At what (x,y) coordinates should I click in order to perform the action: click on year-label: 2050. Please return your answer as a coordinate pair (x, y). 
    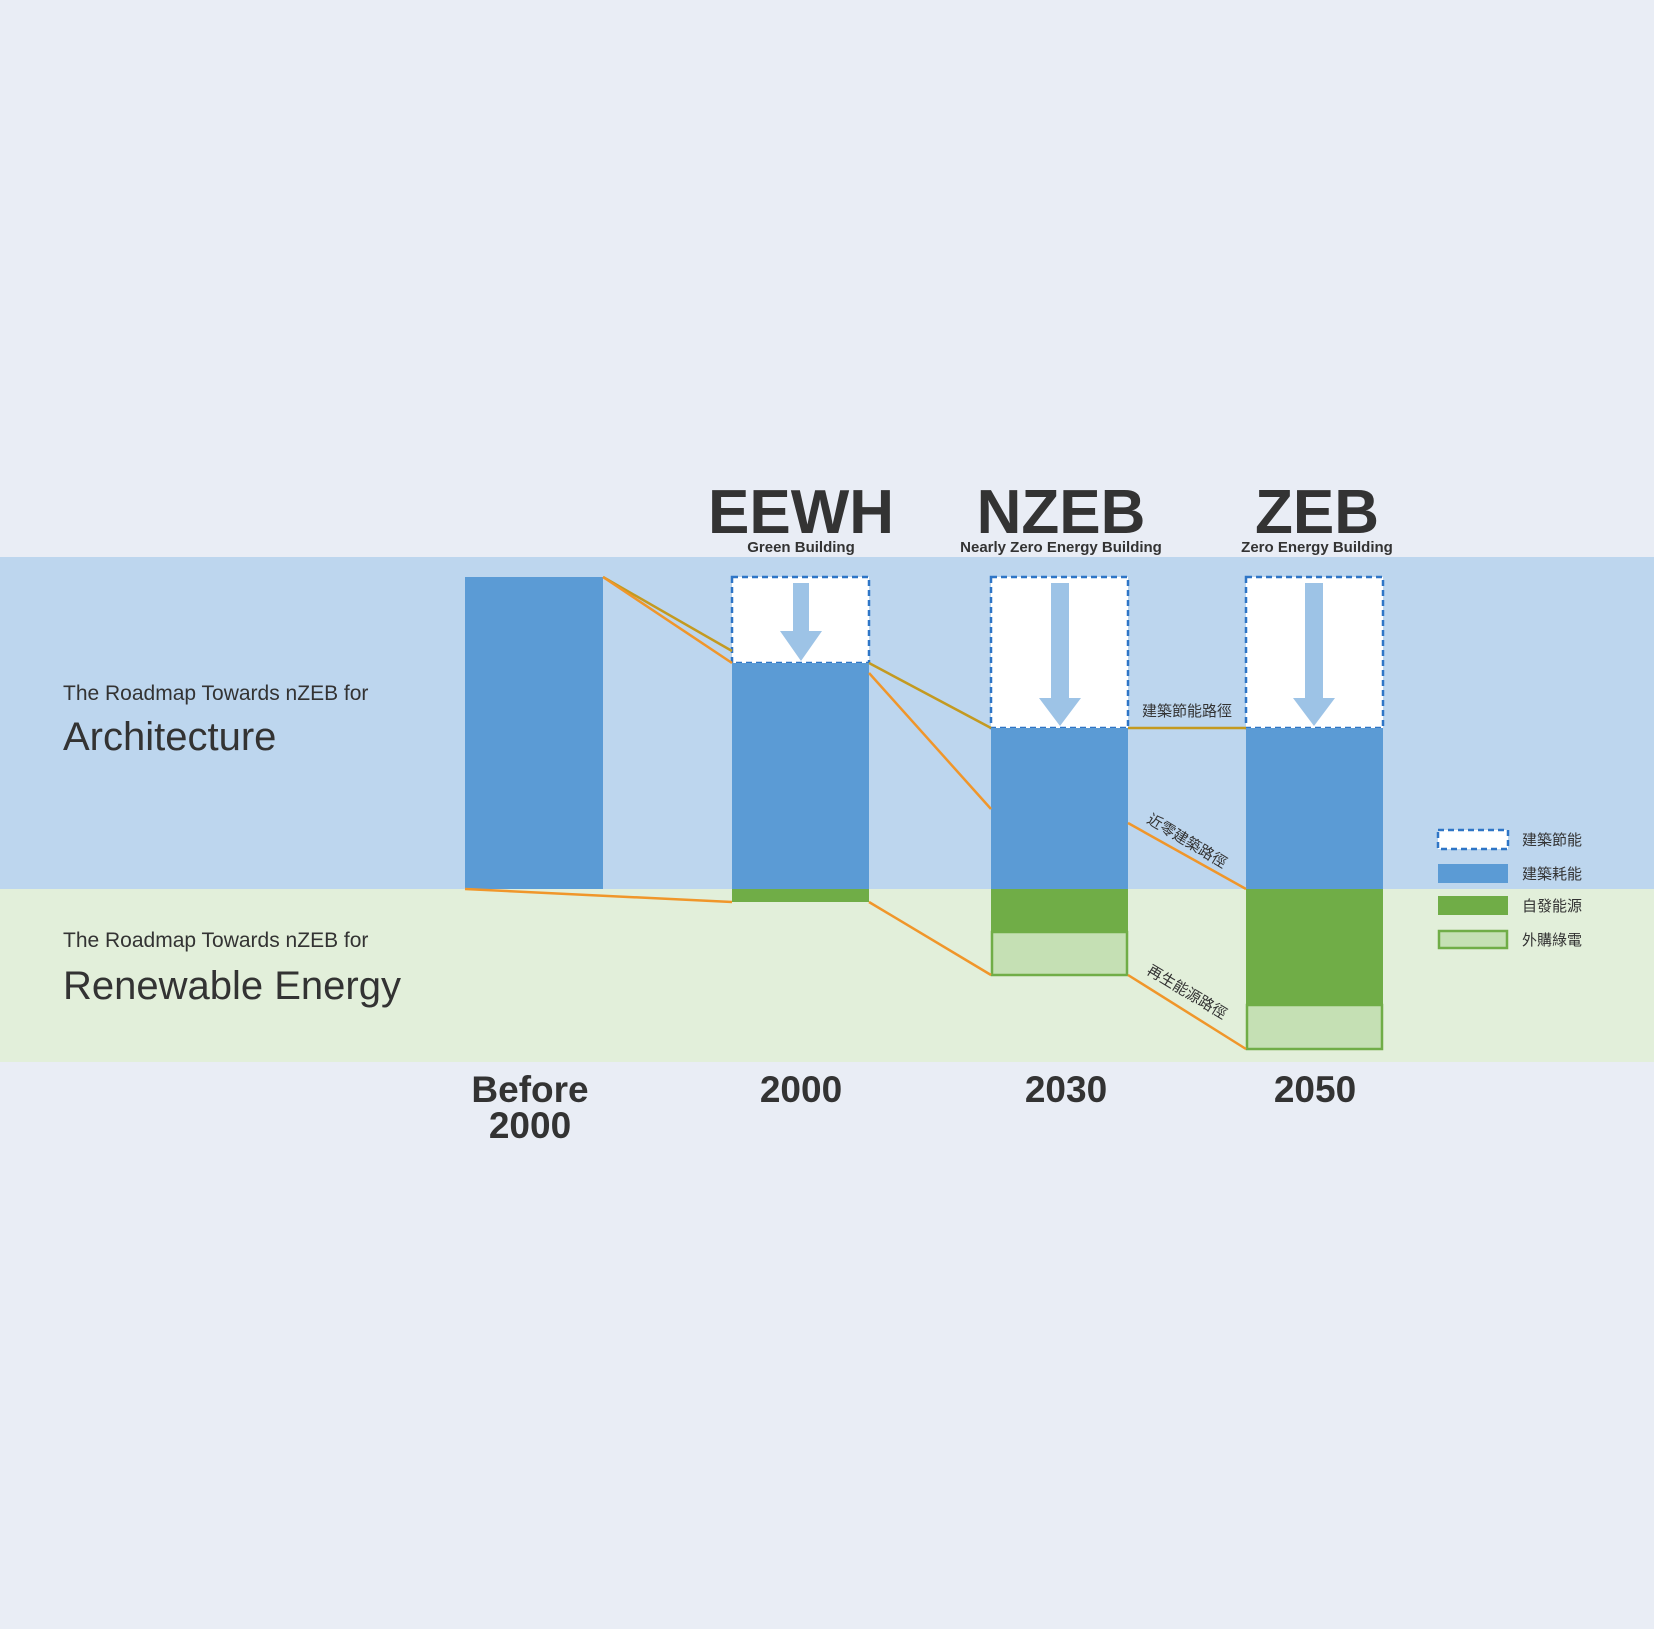
    Looking at the image, I should click on (1315, 1089).